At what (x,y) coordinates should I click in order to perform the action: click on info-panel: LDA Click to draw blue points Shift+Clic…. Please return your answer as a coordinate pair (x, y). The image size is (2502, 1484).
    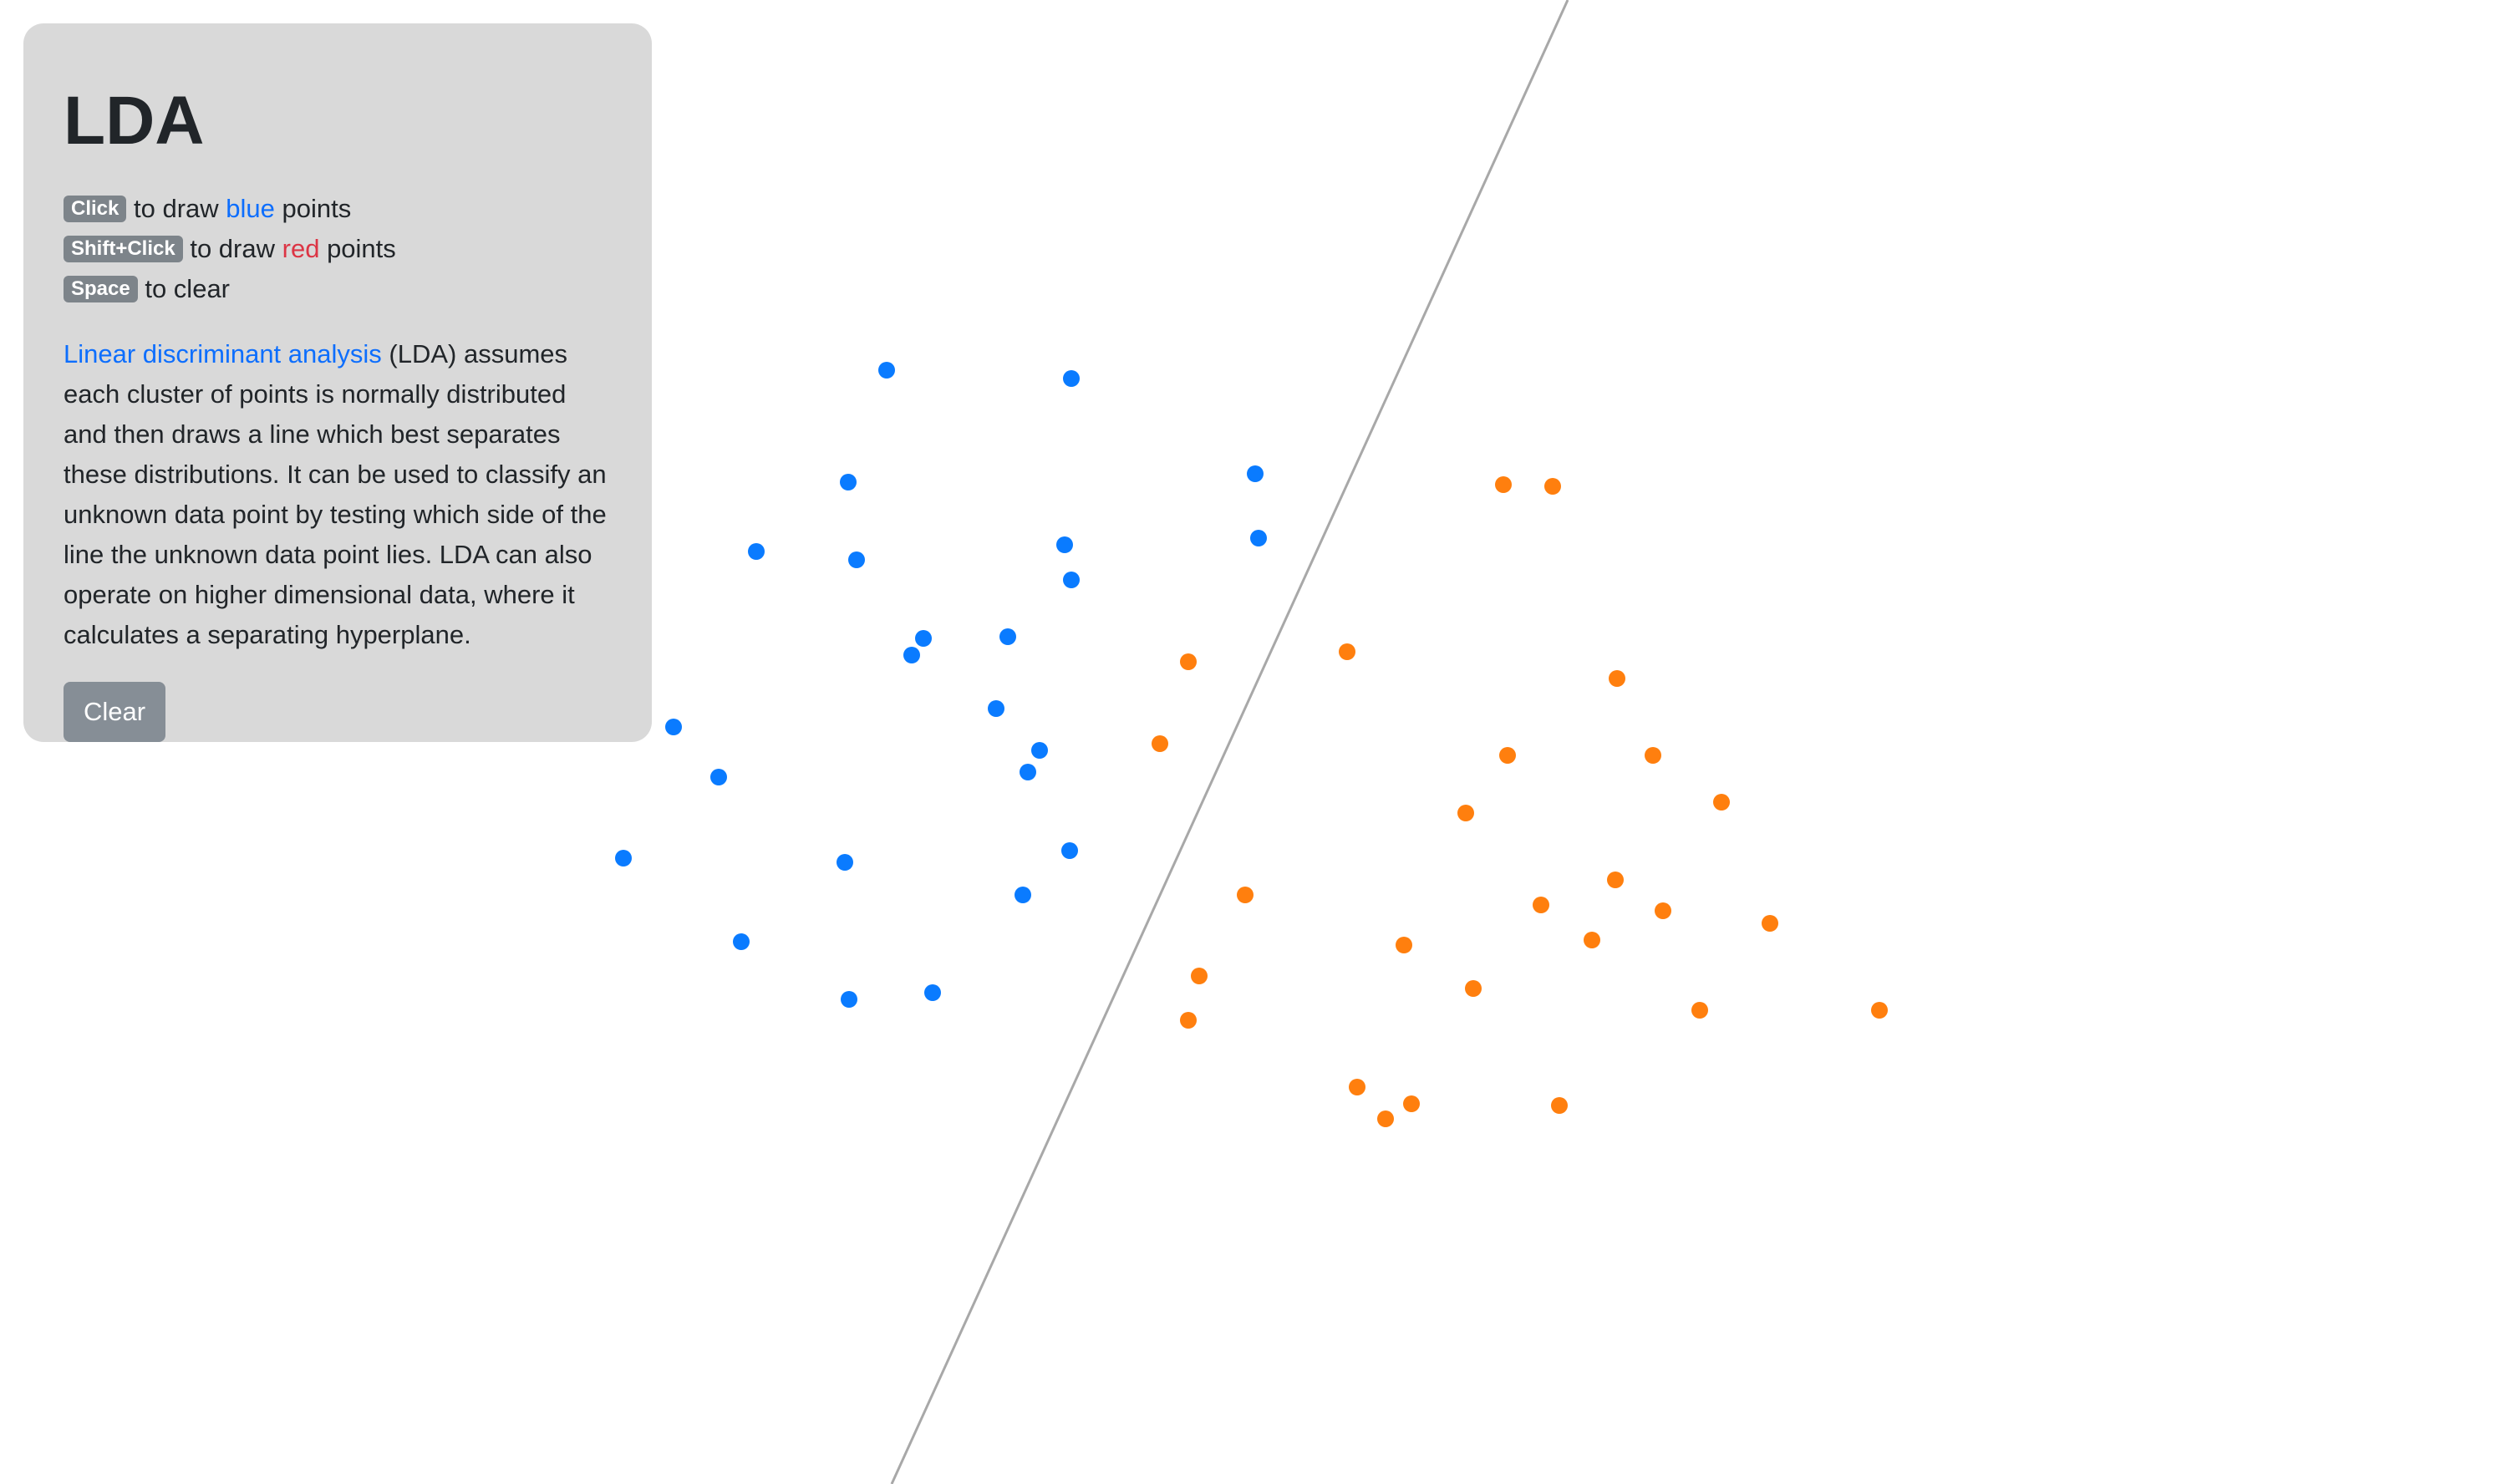
    Looking at the image, I should click on (337, 382).